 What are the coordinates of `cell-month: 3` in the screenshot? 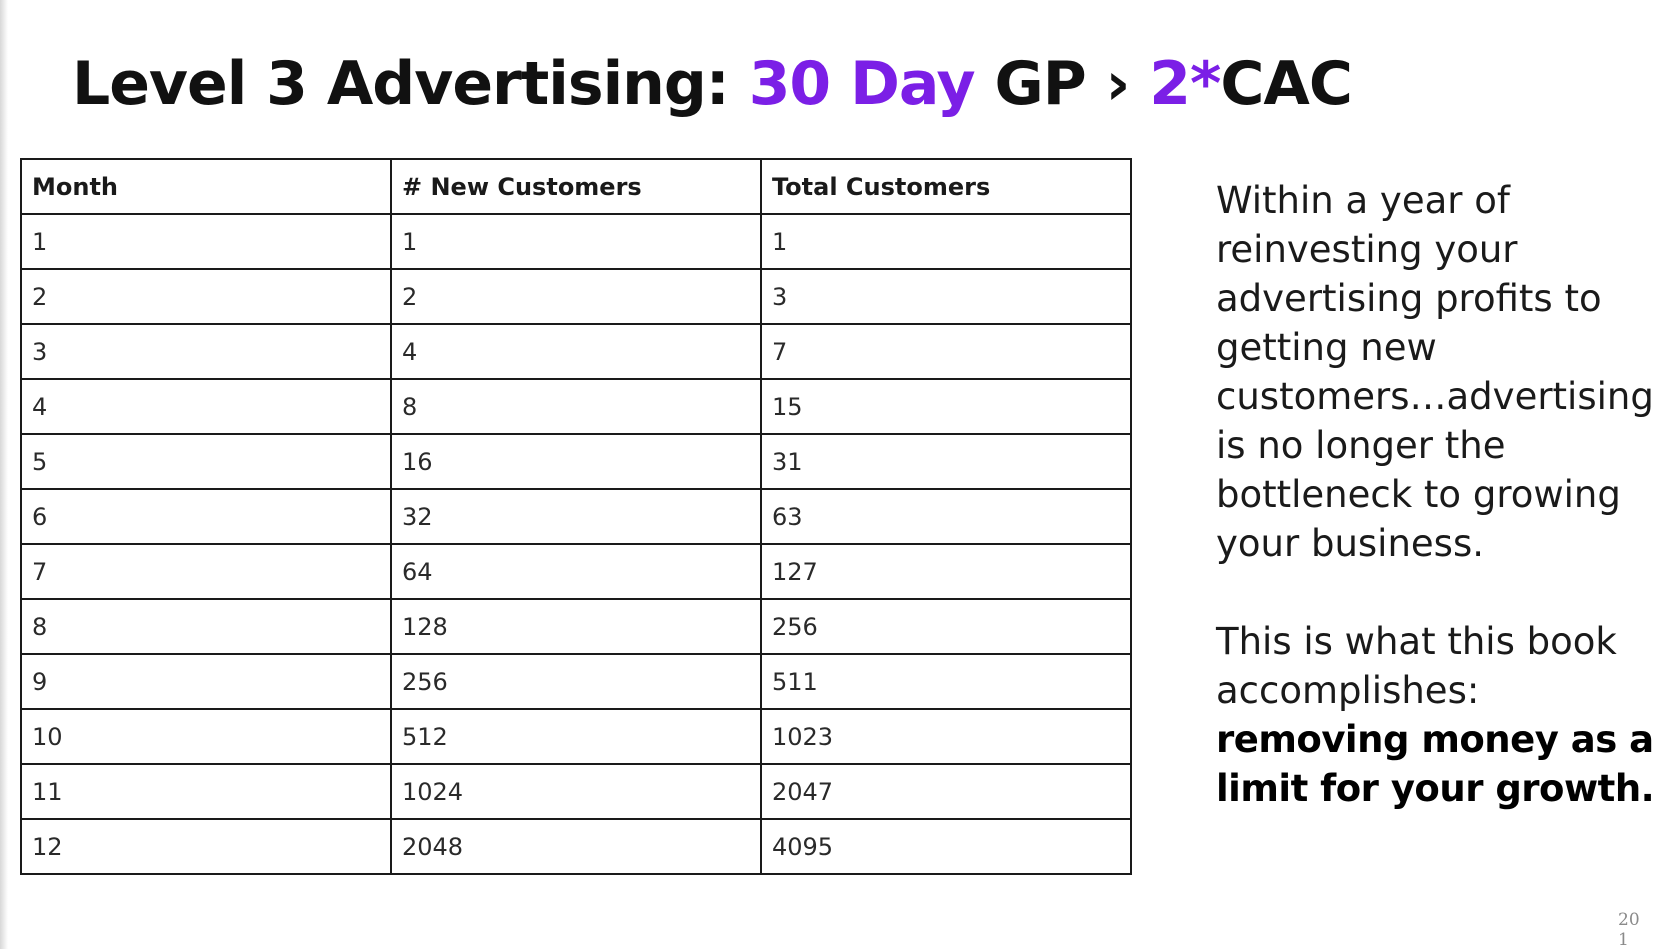 It's located at (206, 351).